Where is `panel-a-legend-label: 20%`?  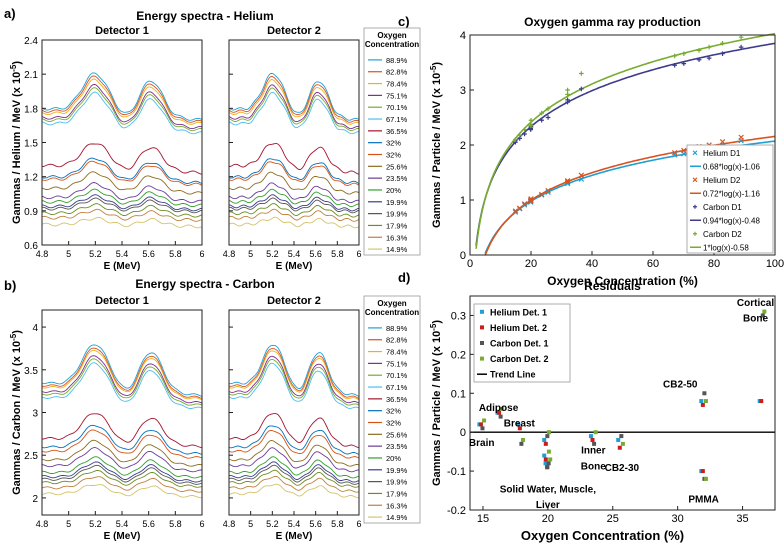 panel-a-legend-label: 20% is located at coordinates (393, 190).